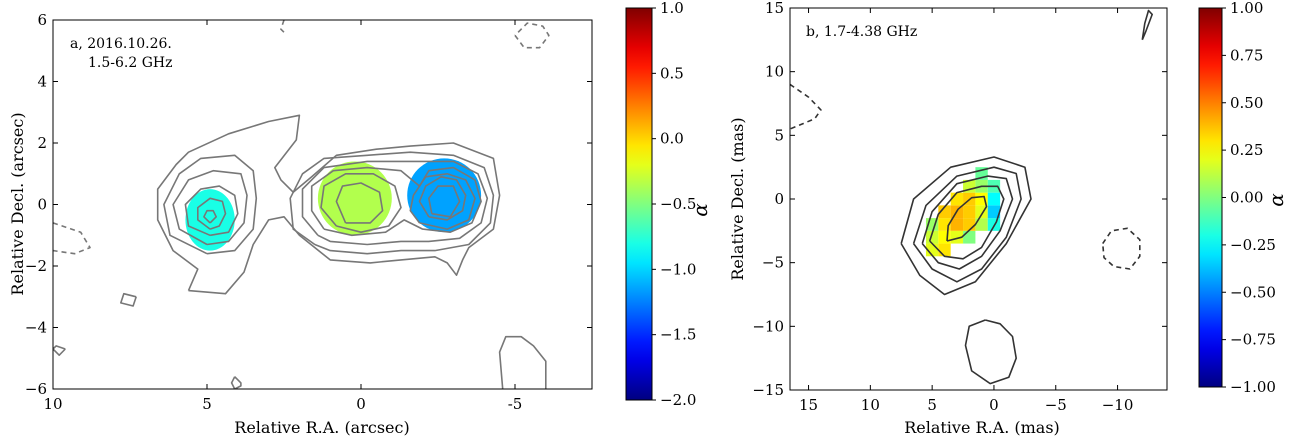 The width and height of the screenshot is (1303, 447). What do you see at coordinates (808, 405) in the screenshot?
I see `x-tick-label: 15` at bounding box center [808, 405].